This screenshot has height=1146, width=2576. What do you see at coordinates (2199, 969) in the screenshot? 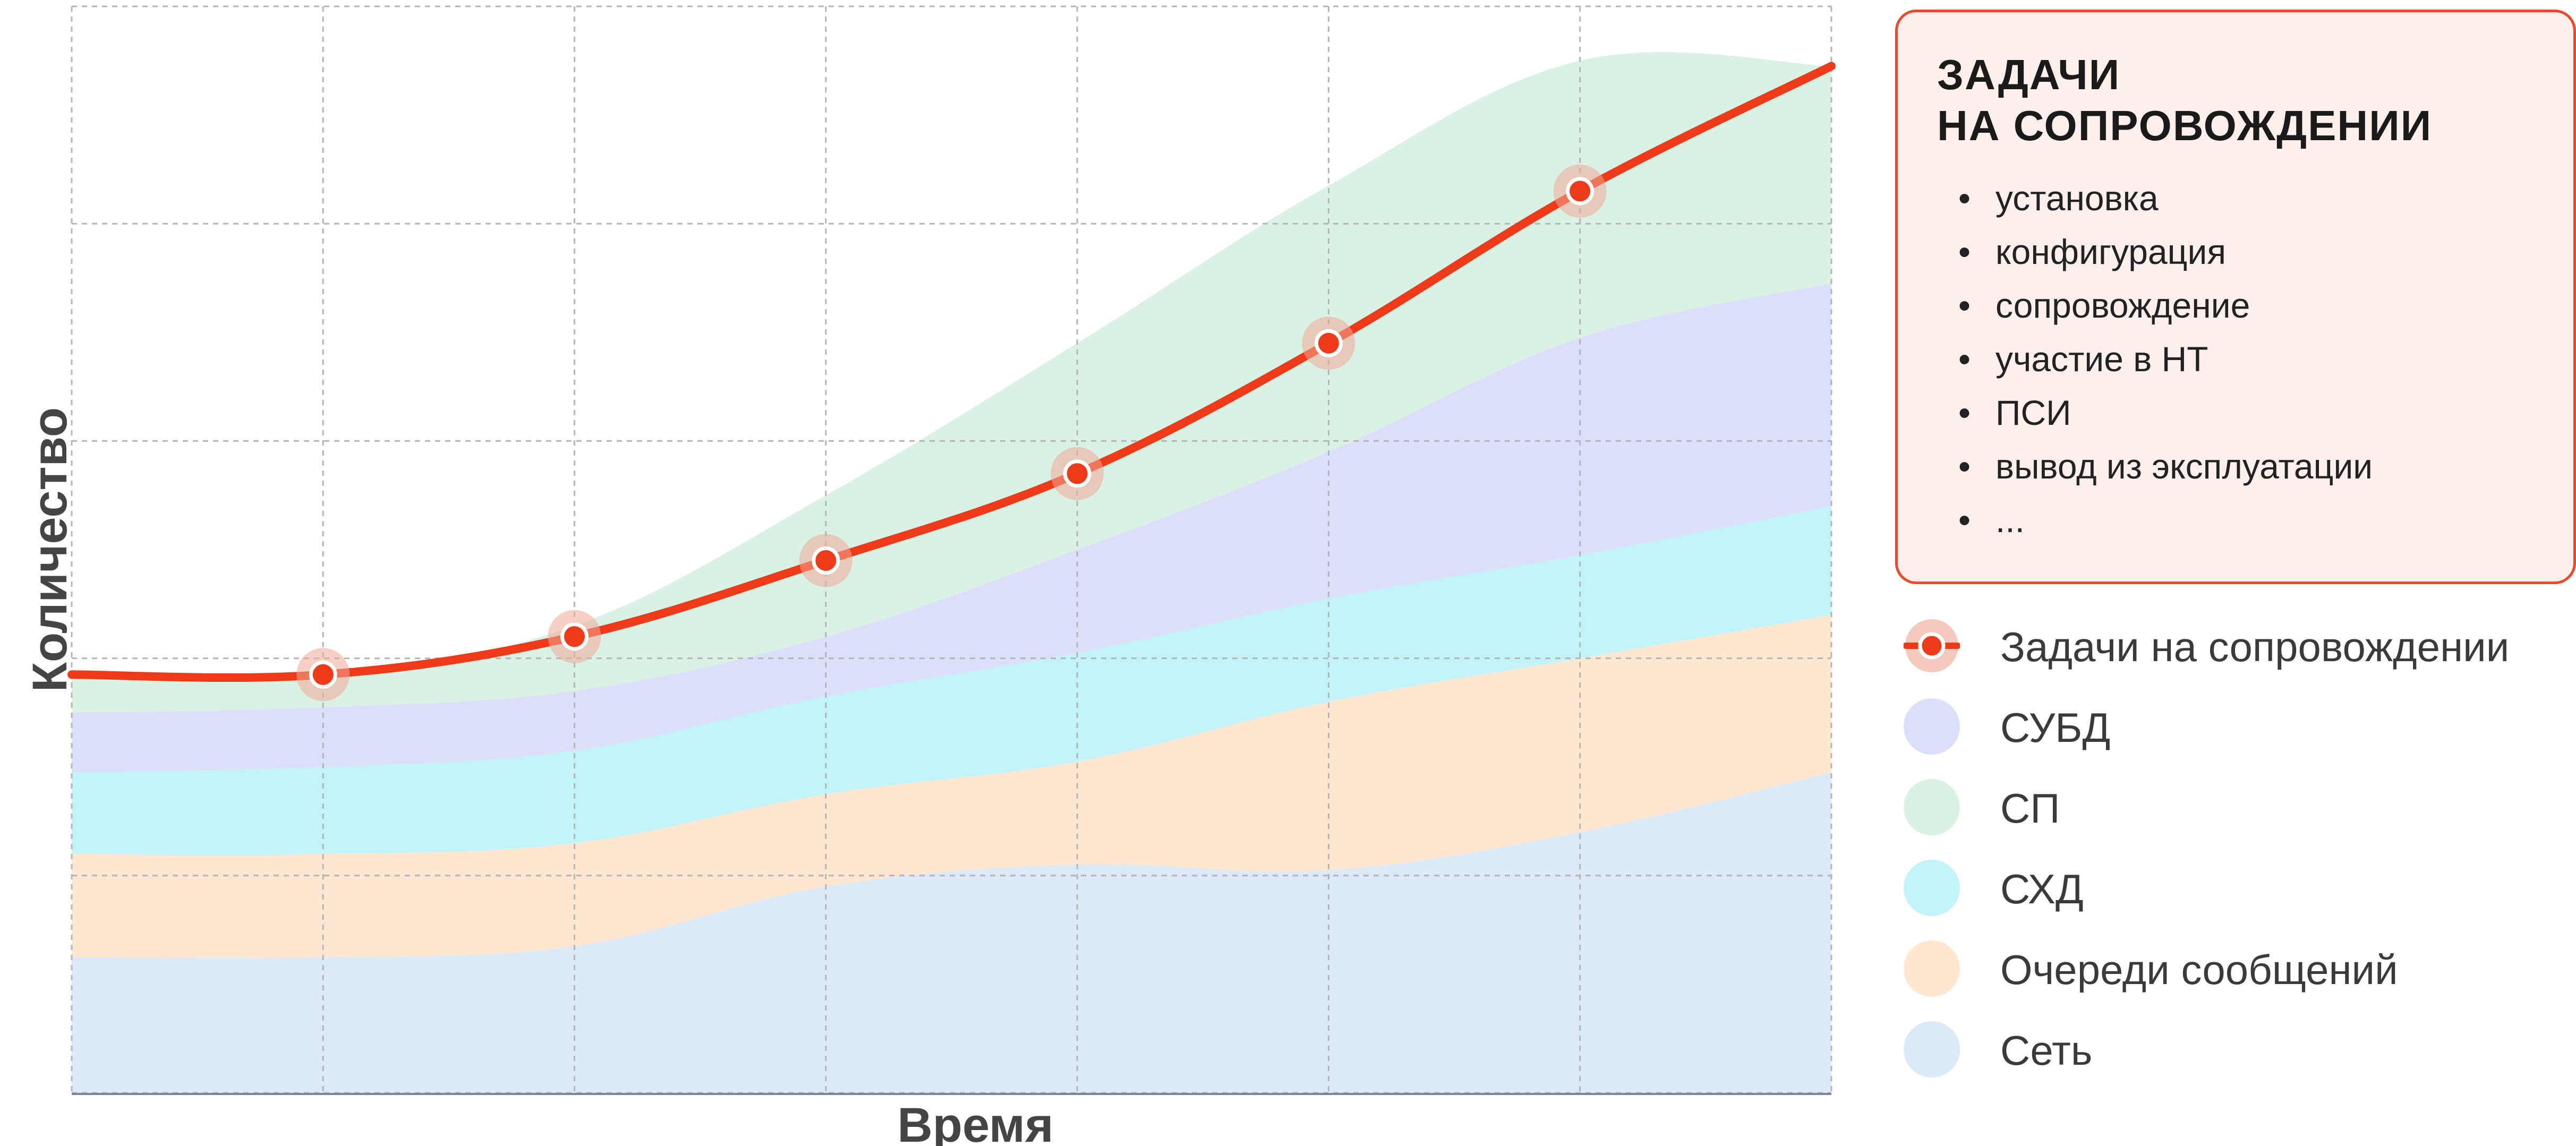
I see `legend-label: Очереди сообщений` at bounding box center [2199, 969].